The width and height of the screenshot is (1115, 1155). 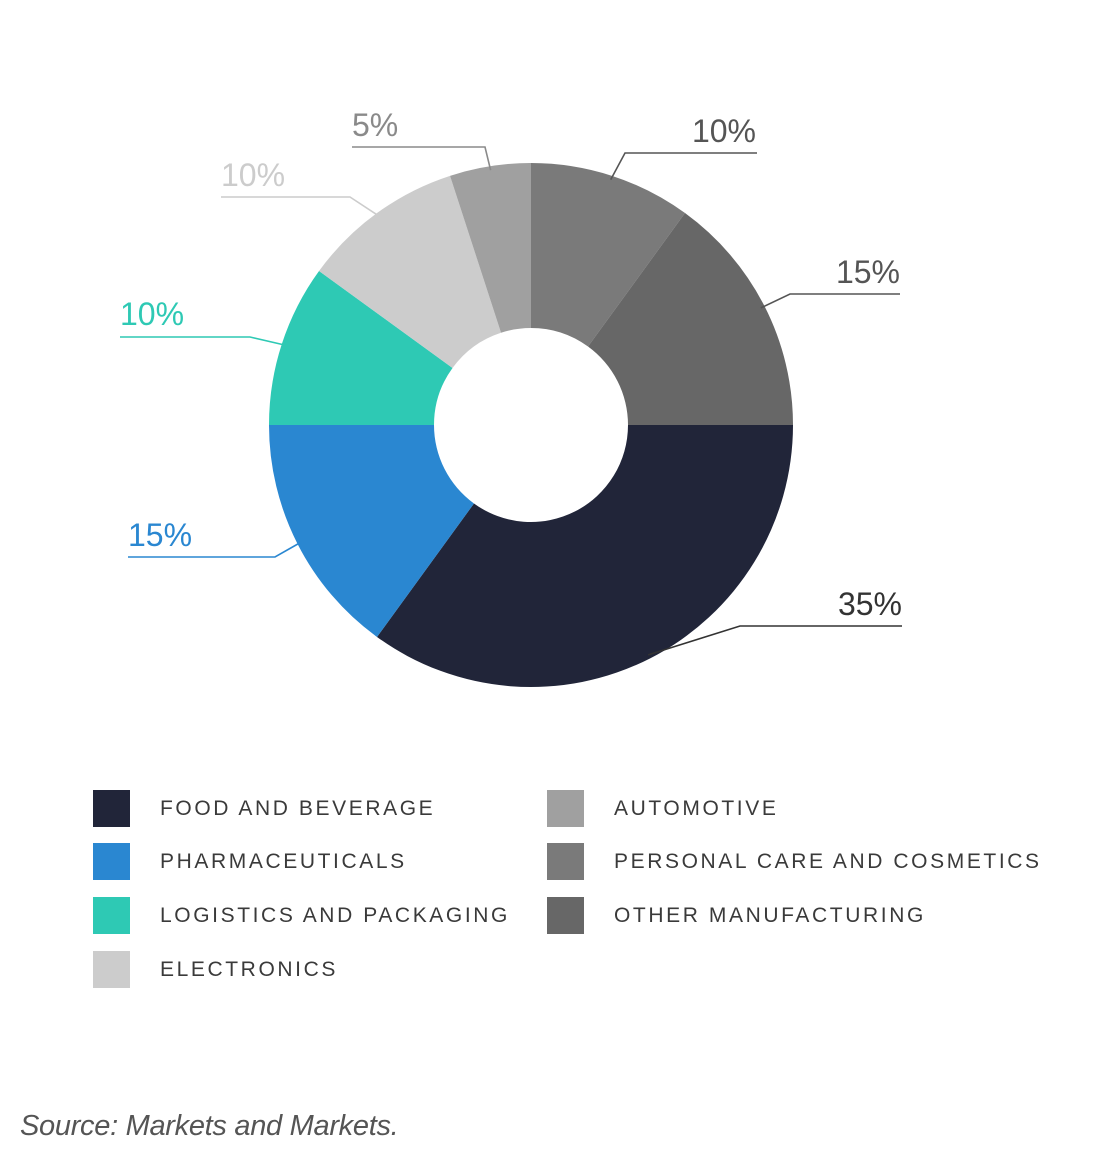 I want to click on legend-item-pharmaceuticals: PHARMACEUTICALS, so click(x=250, y=861).